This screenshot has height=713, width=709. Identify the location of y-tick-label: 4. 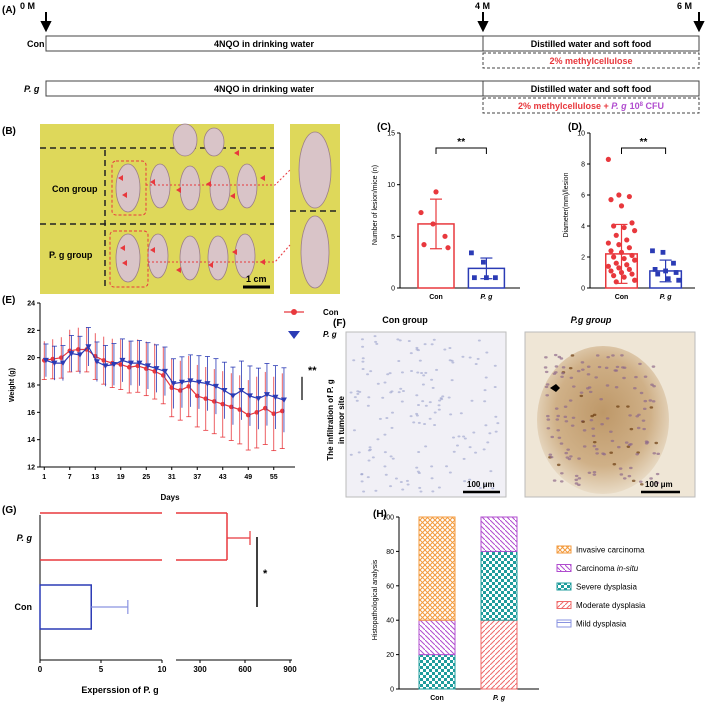
(583, 227).